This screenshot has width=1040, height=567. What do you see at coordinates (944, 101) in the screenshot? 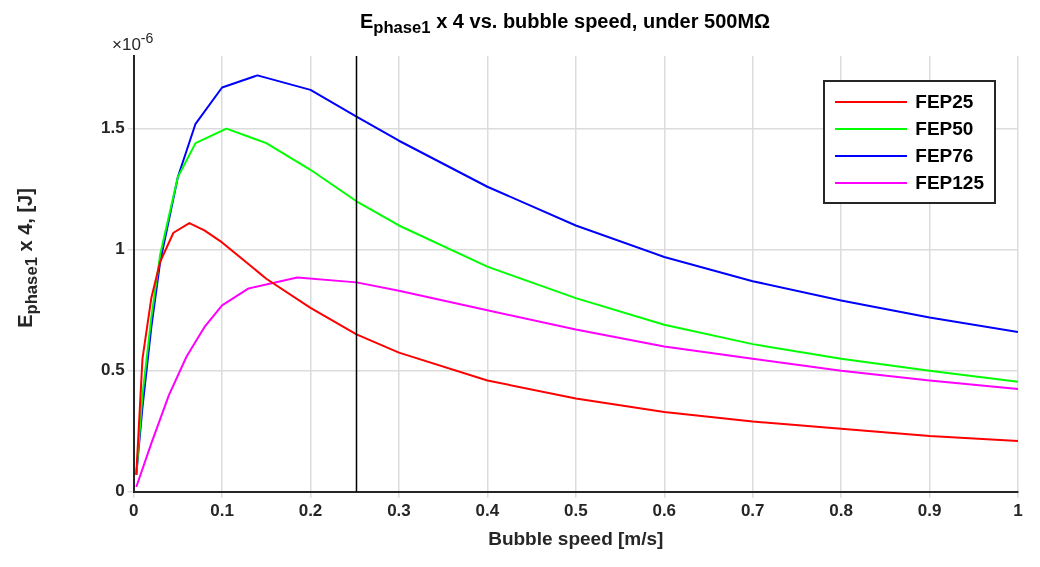
I see `legend-label: FEP25` at bounding box center [944, 101].